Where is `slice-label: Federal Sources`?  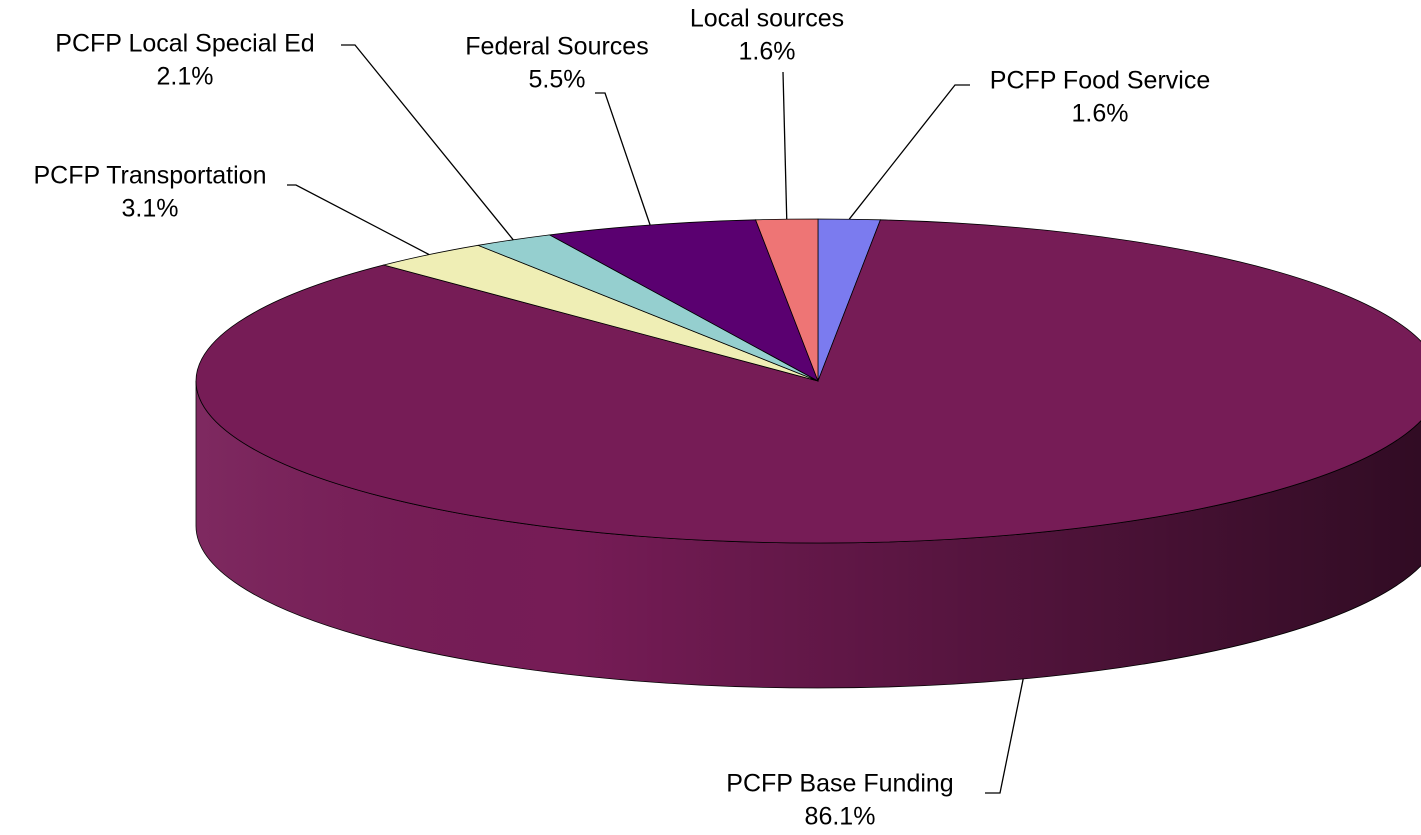 slice-label: Federal Sources is located at coordinates (556, 47).